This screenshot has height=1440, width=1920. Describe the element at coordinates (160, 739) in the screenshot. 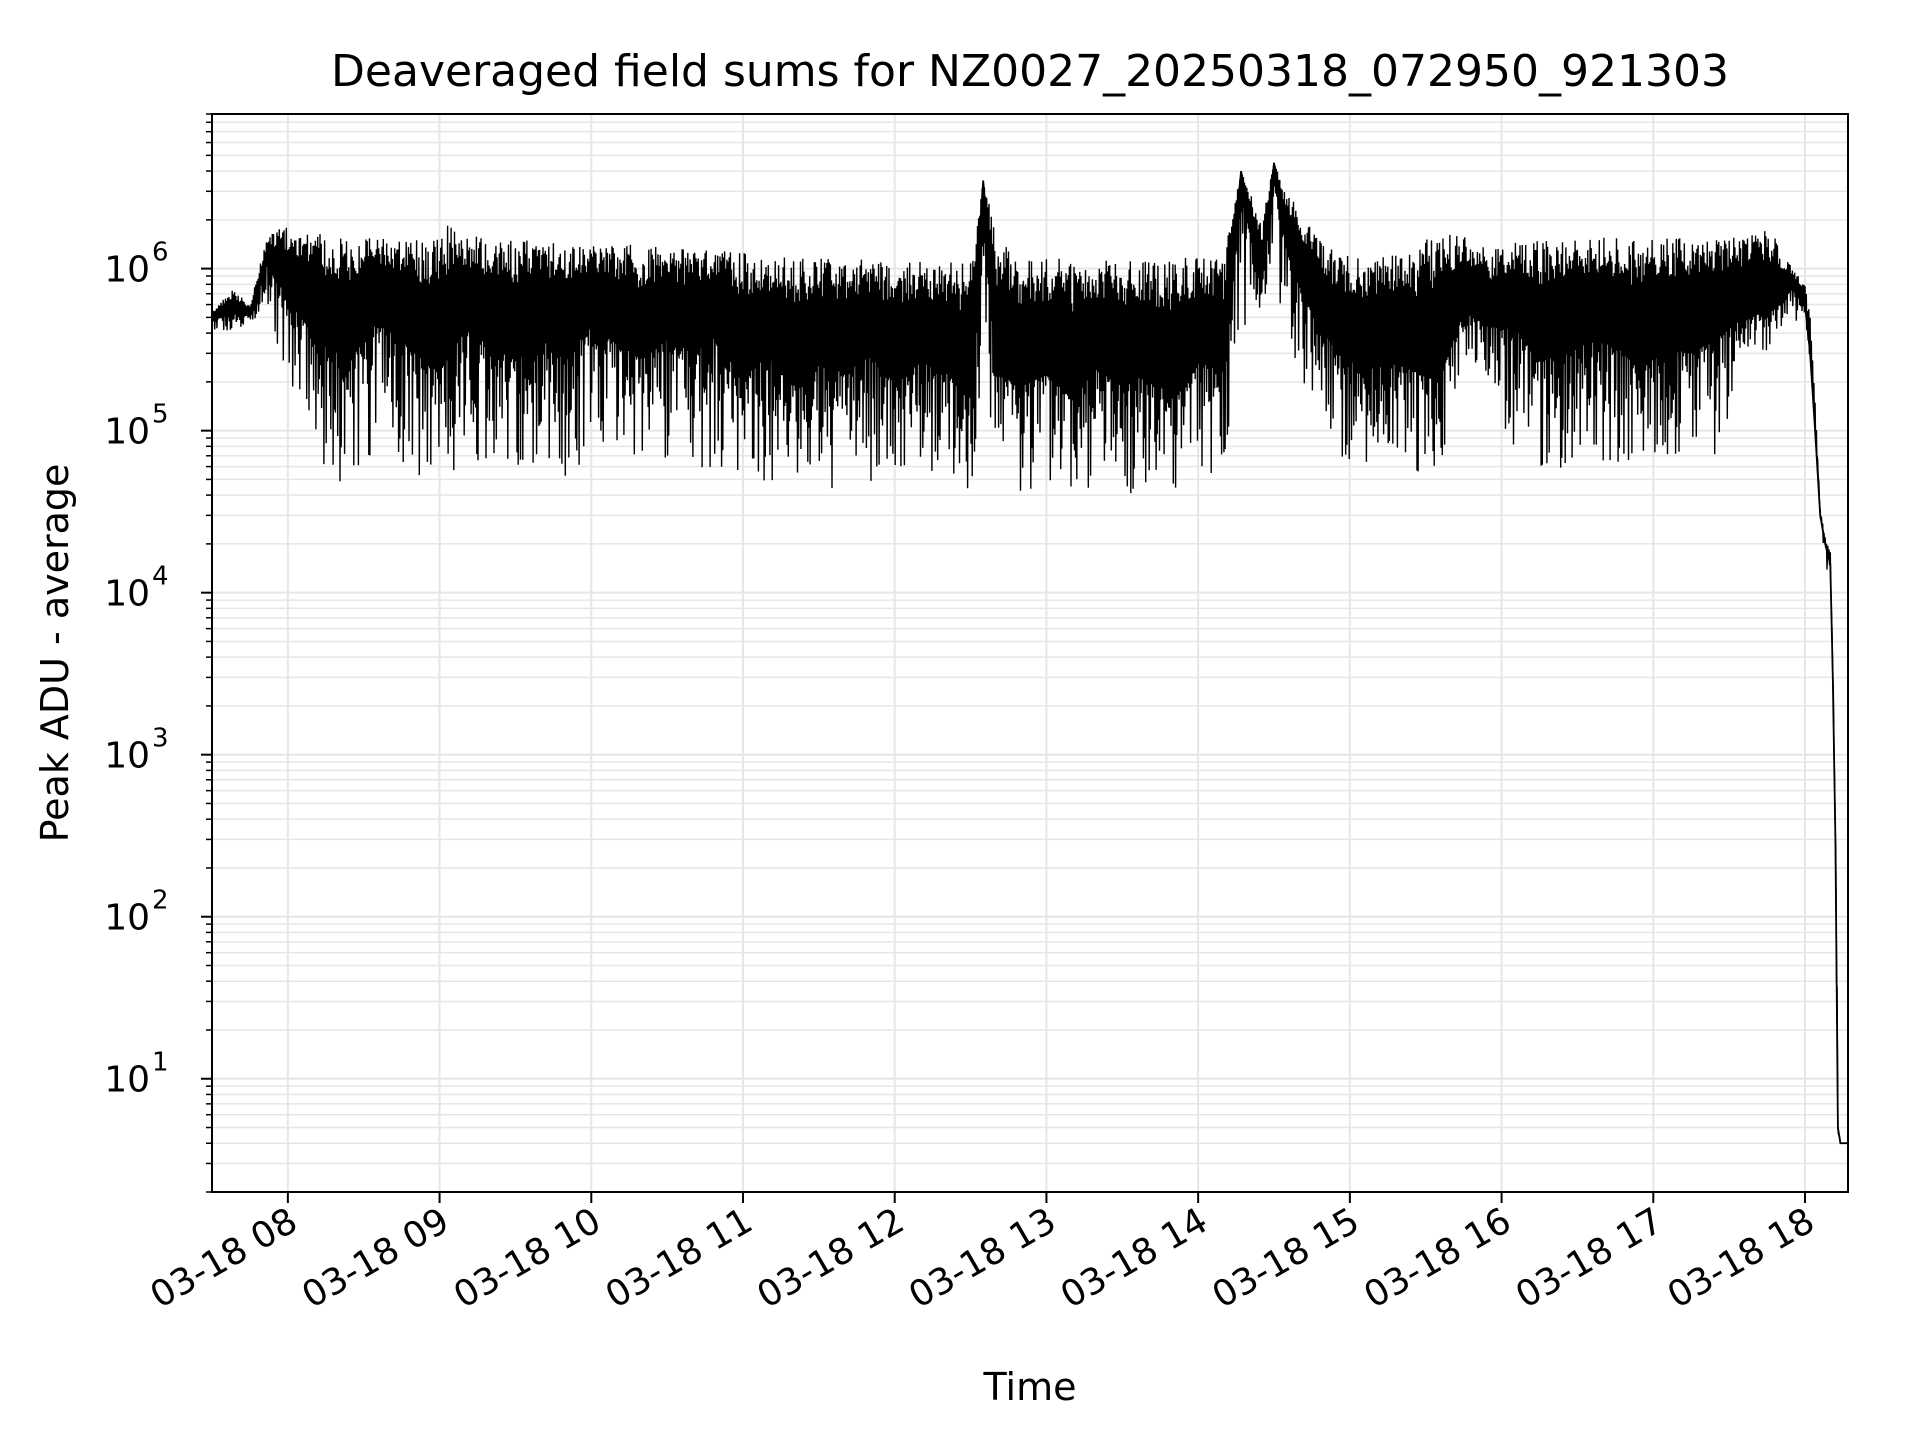

I see `y-tick-exponent: 3` at that location.